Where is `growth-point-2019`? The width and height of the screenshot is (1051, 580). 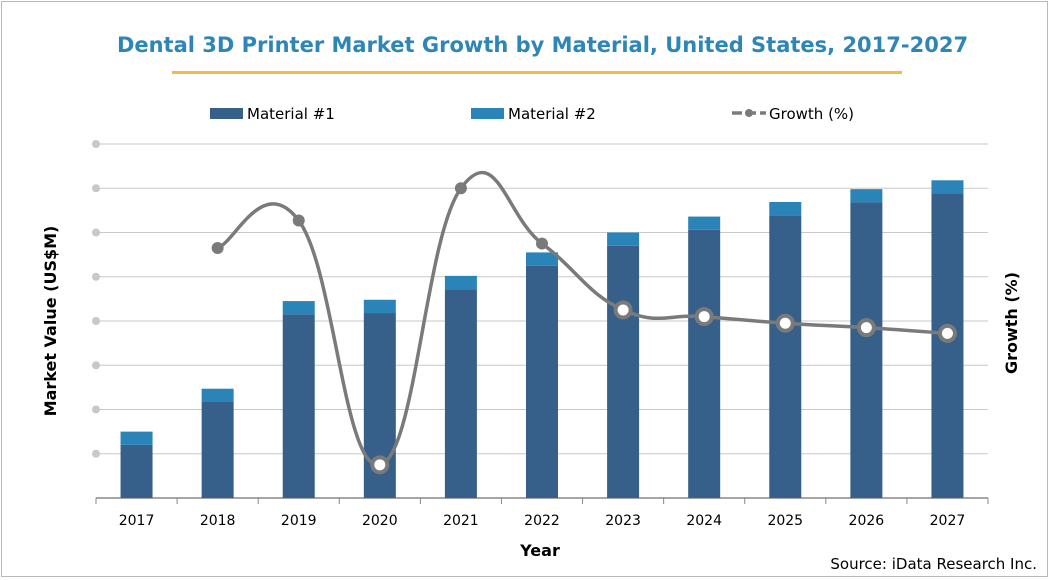
growth-point-2019 is located at coordinates (298, 220).